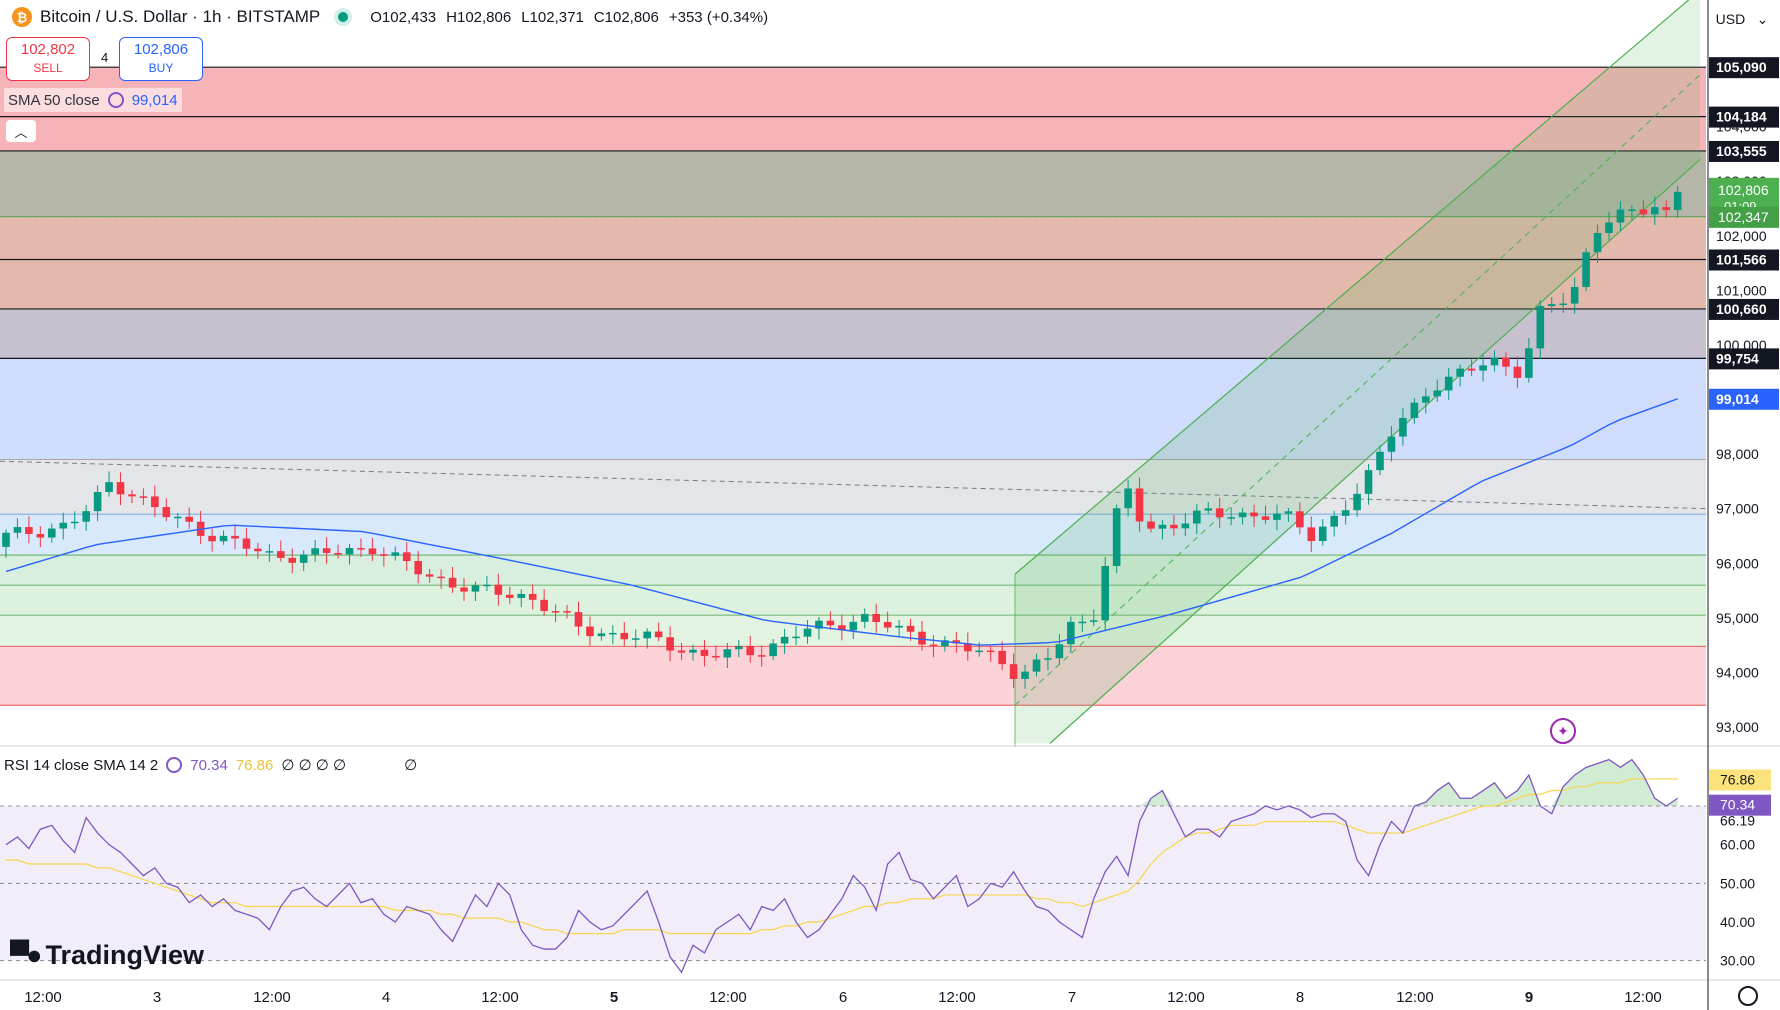 This screenshot has width=1780, height=1010. Describe the element at coordinates (48, 59) in the screenshot. I see `sell-button: 102,802 SELL` at that location.